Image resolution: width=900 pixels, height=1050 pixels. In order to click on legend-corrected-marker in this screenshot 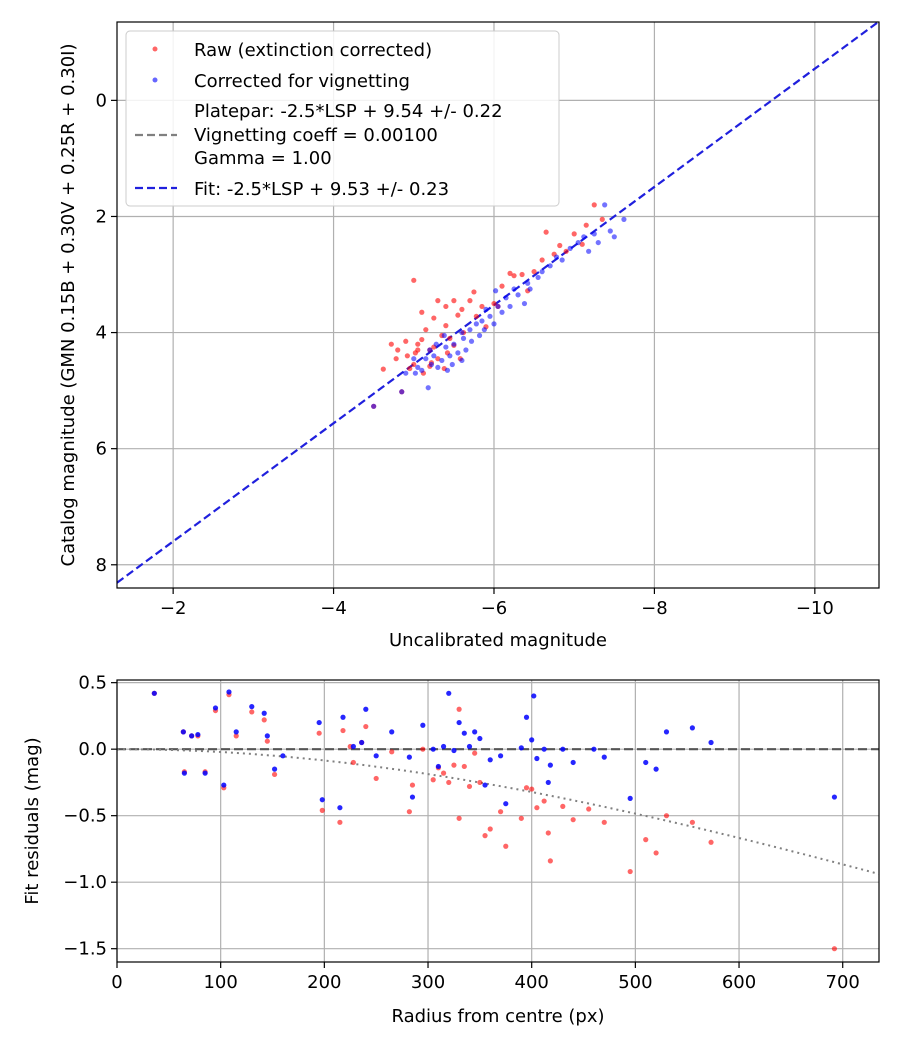, I will do `click(155, 80)`.